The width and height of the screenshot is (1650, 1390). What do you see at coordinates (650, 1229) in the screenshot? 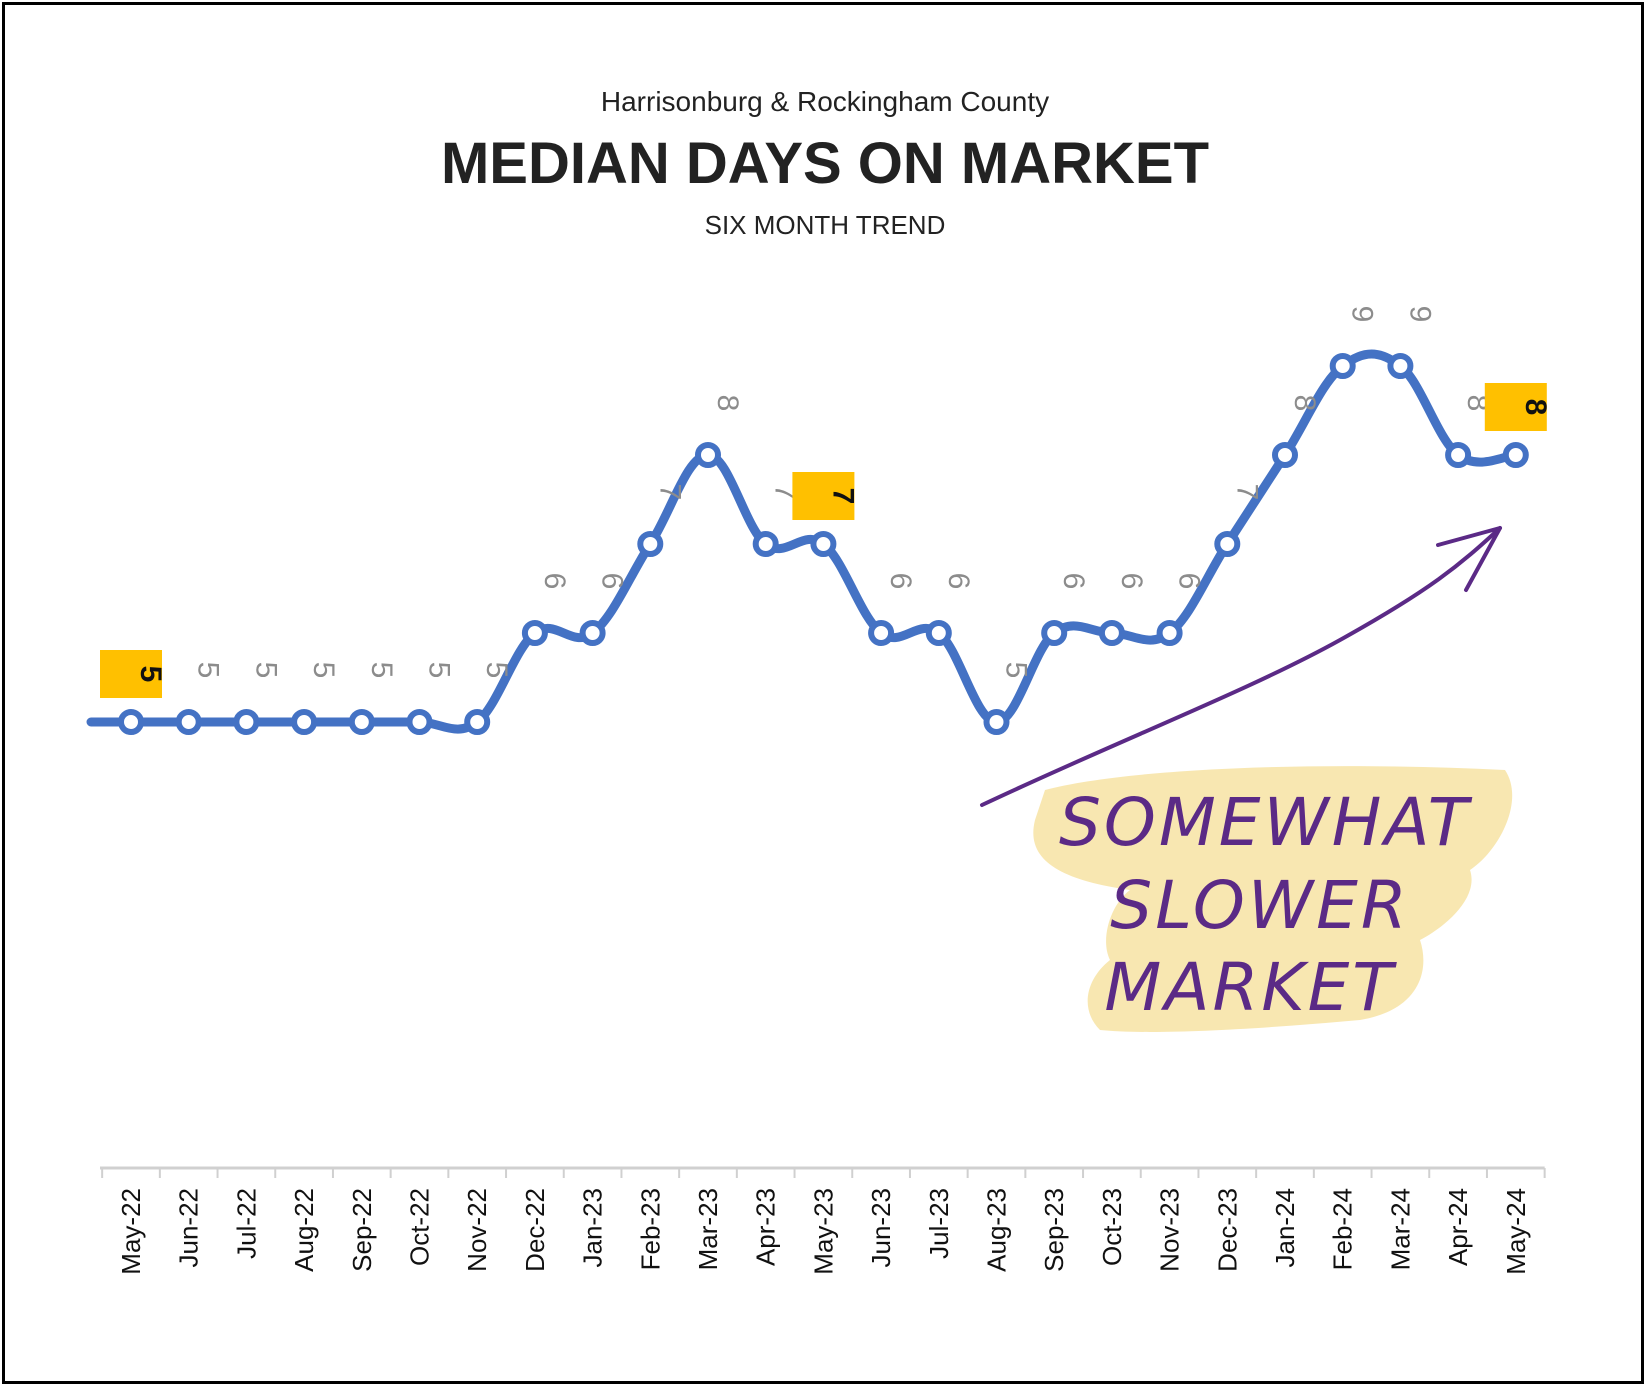
I see `x-tick-label: Feb-23` at bounding box center [650, 1229].